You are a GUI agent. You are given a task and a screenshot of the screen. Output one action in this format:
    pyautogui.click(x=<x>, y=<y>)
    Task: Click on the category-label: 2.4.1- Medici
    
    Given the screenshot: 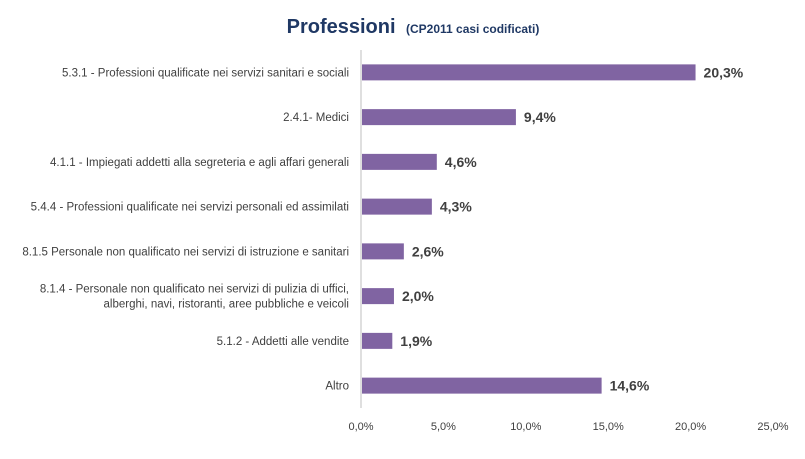 What is the action you would take?
    pyautogui.click(x=316, y=118)
    